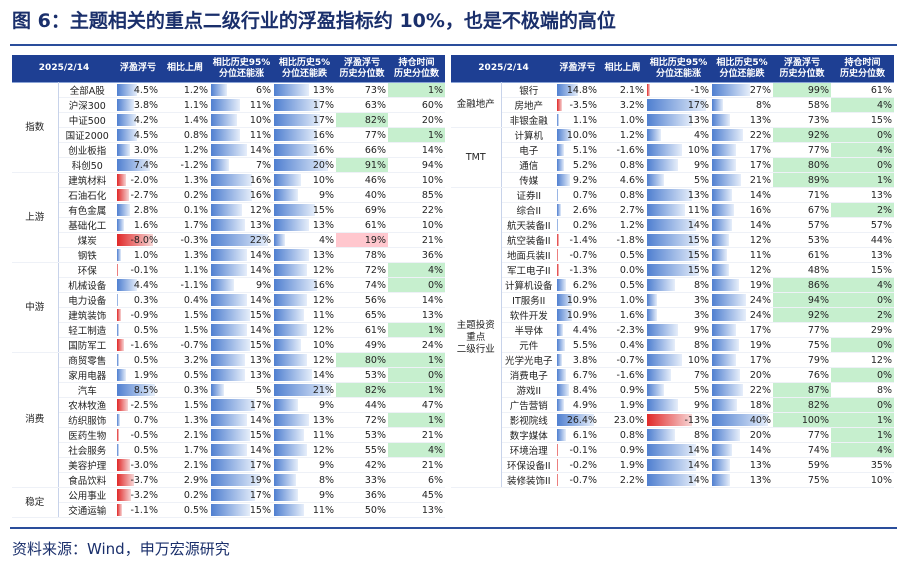 Image resolution: width=907 pixels, height=569 pixels. What do you see at coordinates (578, 405) in the screenshot?
I see `cell: 4.9%` at bounding box center [578, 405].